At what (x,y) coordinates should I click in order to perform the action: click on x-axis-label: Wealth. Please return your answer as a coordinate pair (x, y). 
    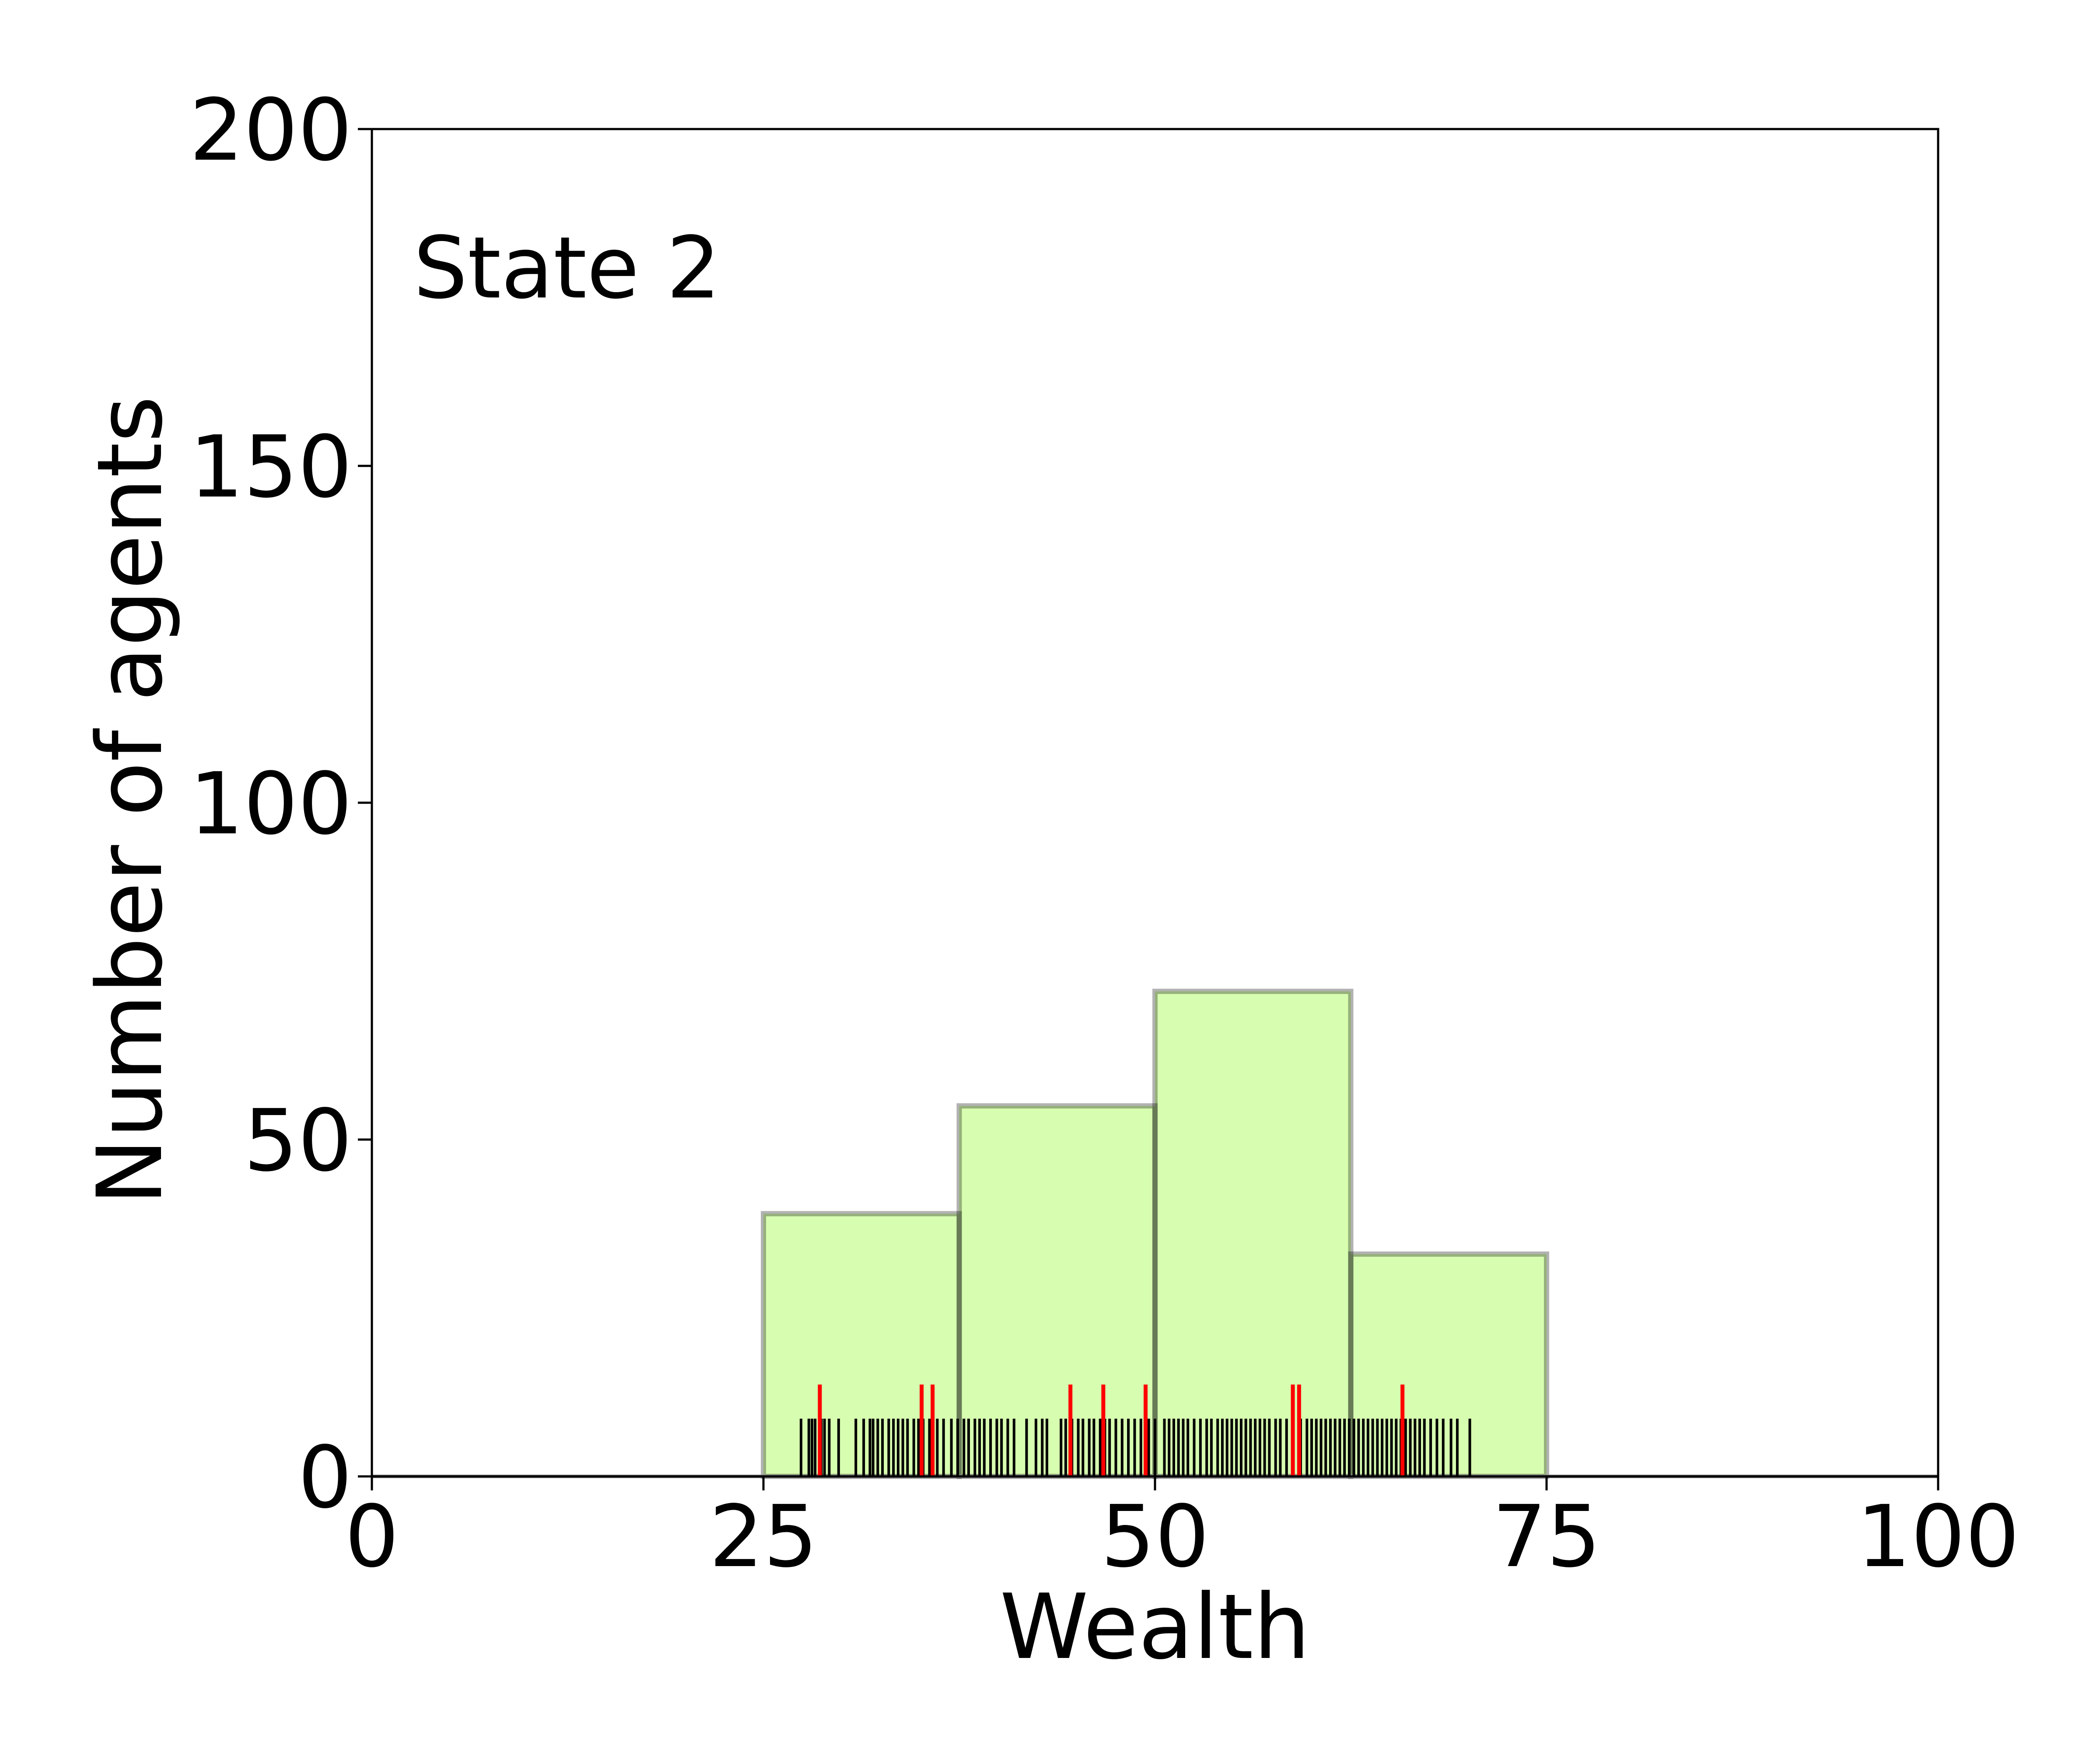
    Looking at the image, I should click on (1155, 1627).